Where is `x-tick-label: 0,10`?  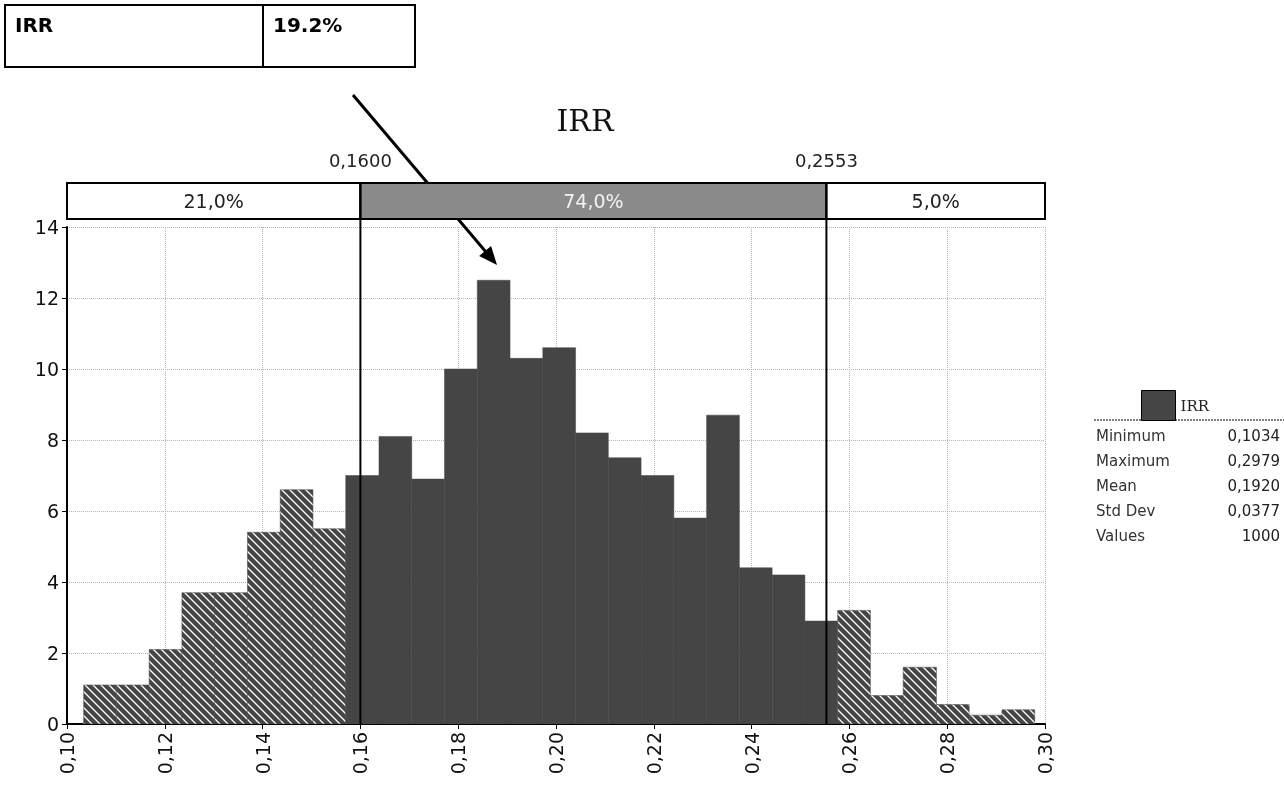 x-tick-label: 0,10 is located at coordinates (67, 753).